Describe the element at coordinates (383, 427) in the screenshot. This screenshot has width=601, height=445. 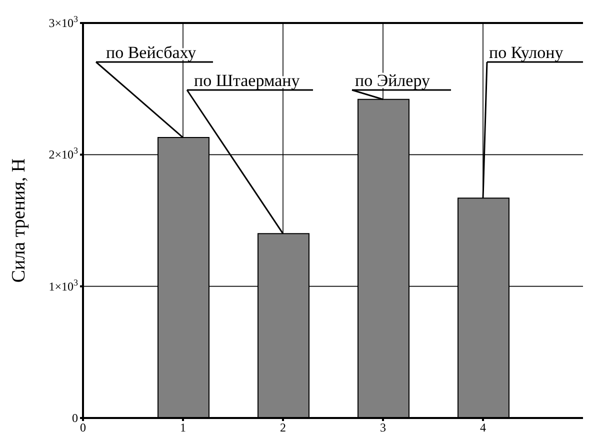
I see `x-tick-label: 3` at that location.